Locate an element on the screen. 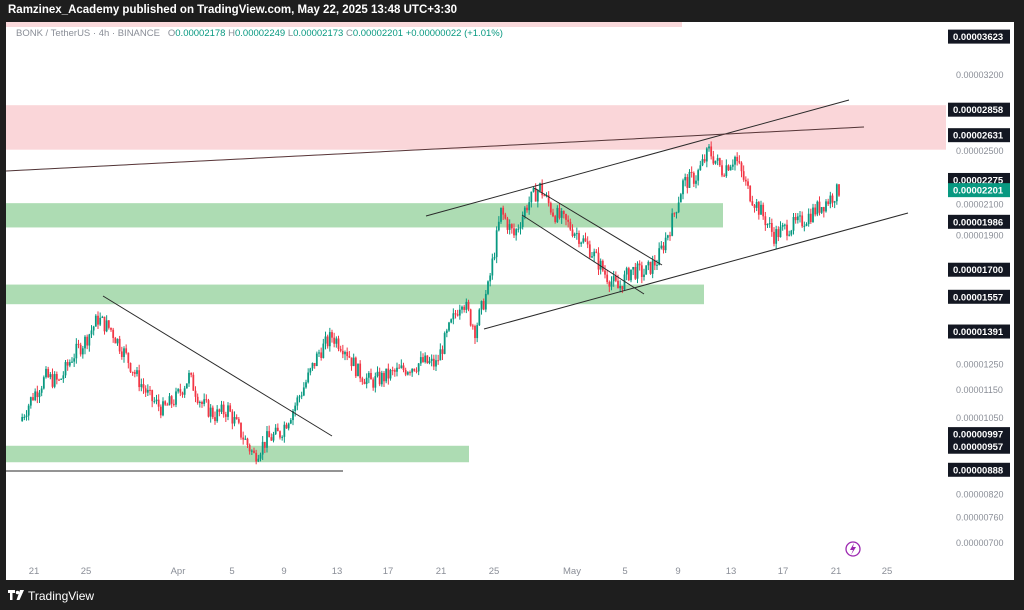 Image resolution: width=1024 pixels, height=610 pixels. tradingview-brand: TradingView is located at coordinates (61, 596).